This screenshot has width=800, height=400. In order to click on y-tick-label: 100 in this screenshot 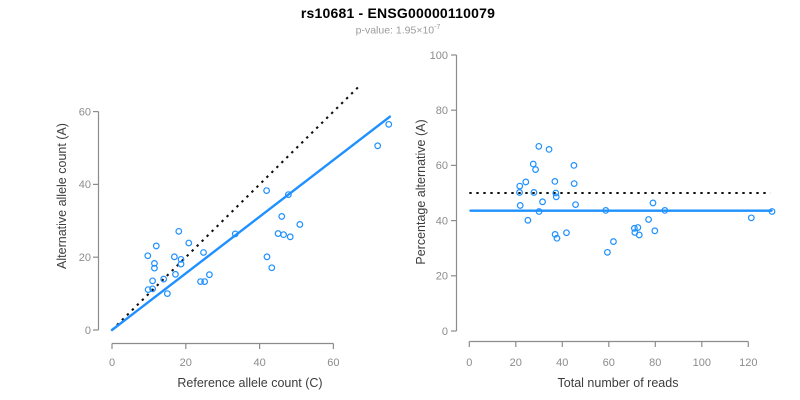, I will do `click(439, 56)`.